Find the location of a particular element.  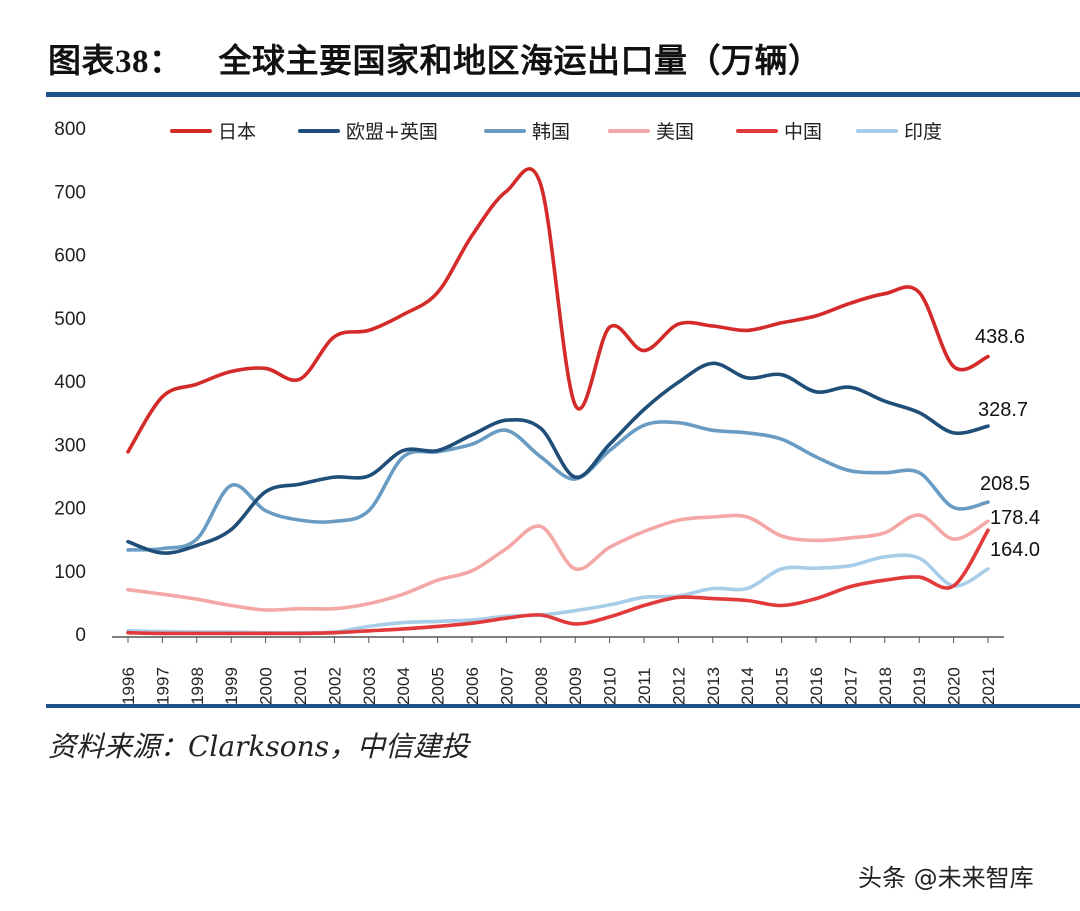

x-tick-label: 2002 is located at coordinates (334, 686).